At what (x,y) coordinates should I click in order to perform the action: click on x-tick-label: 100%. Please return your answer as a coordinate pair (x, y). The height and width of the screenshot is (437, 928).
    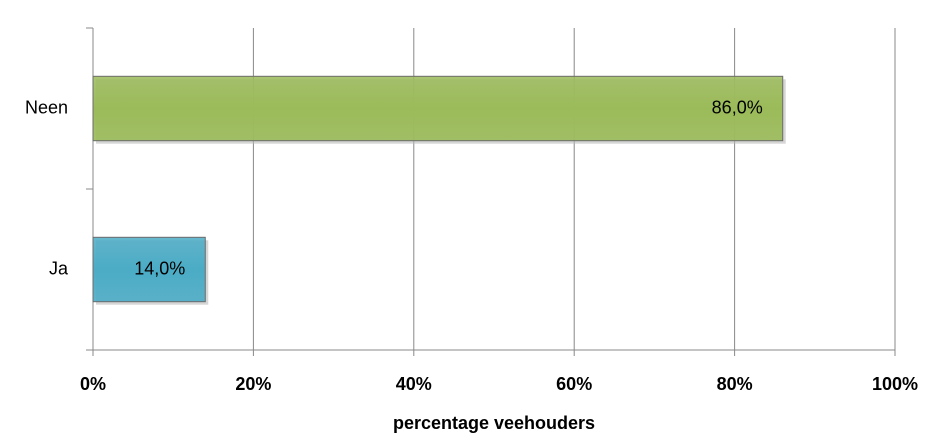
    Looking at the image, I should click on (895, 384).